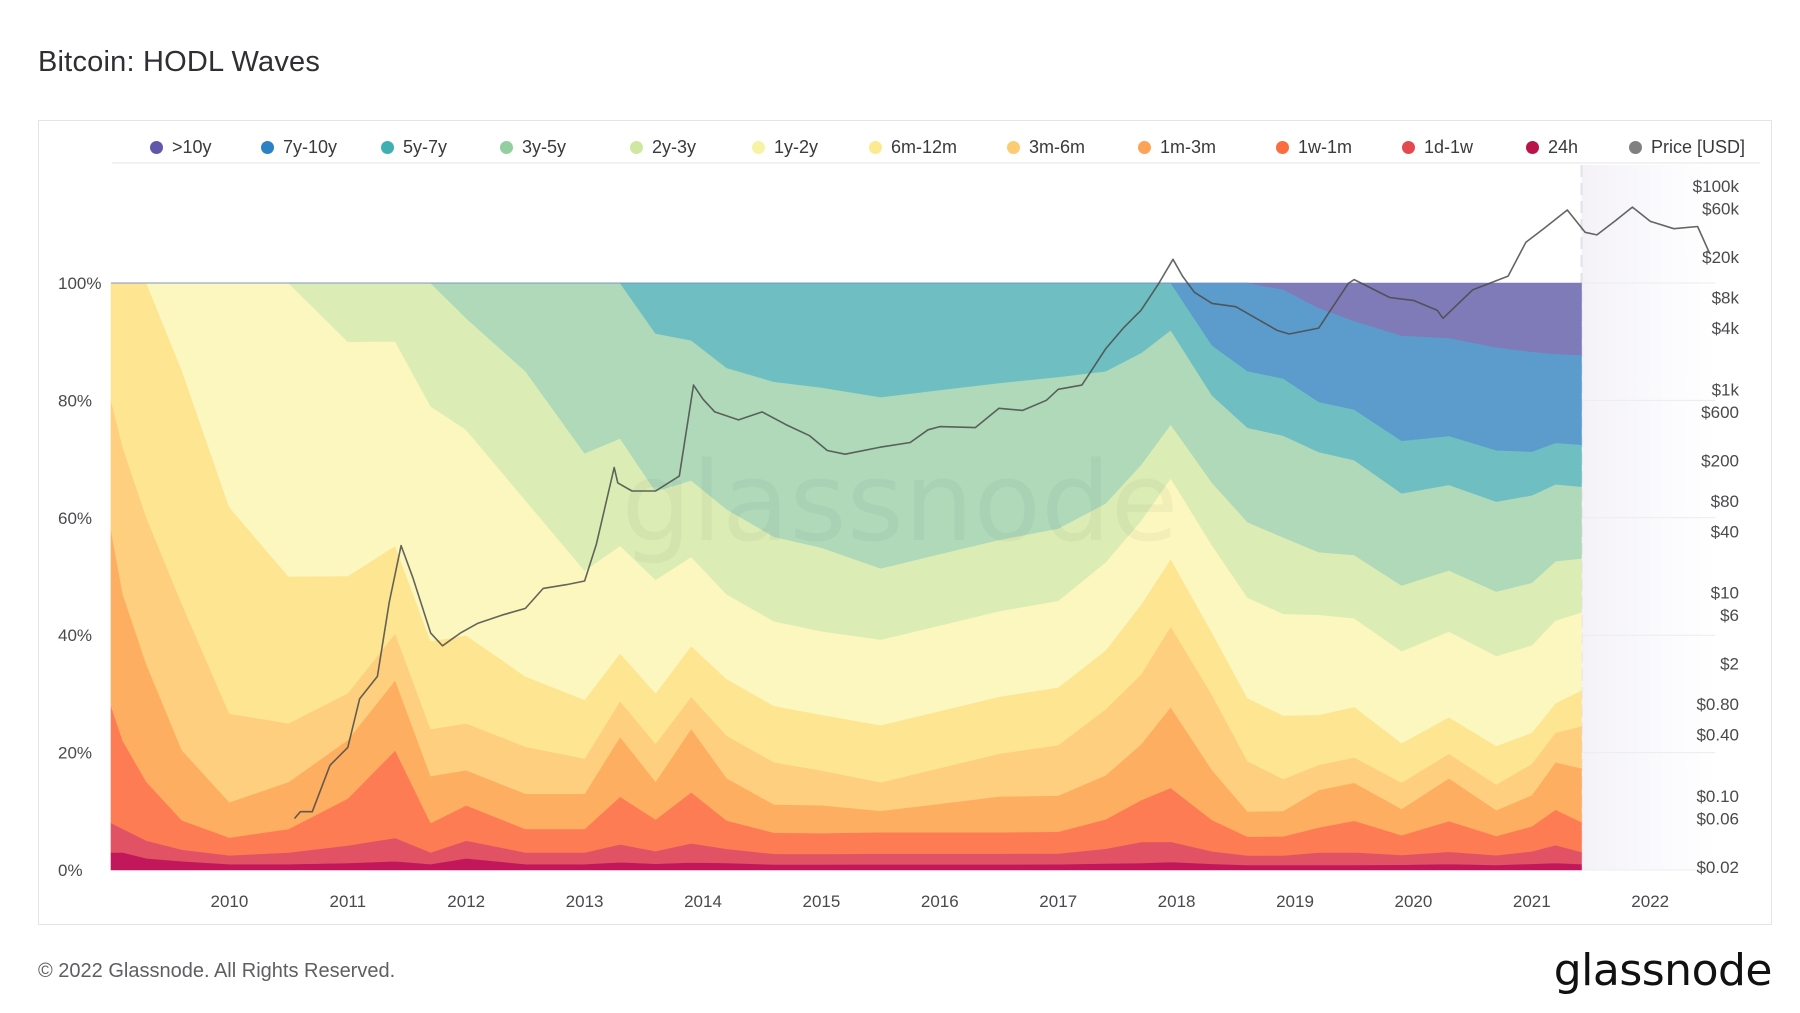 The height and width of the screenshot is (1013, 1800). I want to click on y2-tick-label: $1k, so click(1726, 389).